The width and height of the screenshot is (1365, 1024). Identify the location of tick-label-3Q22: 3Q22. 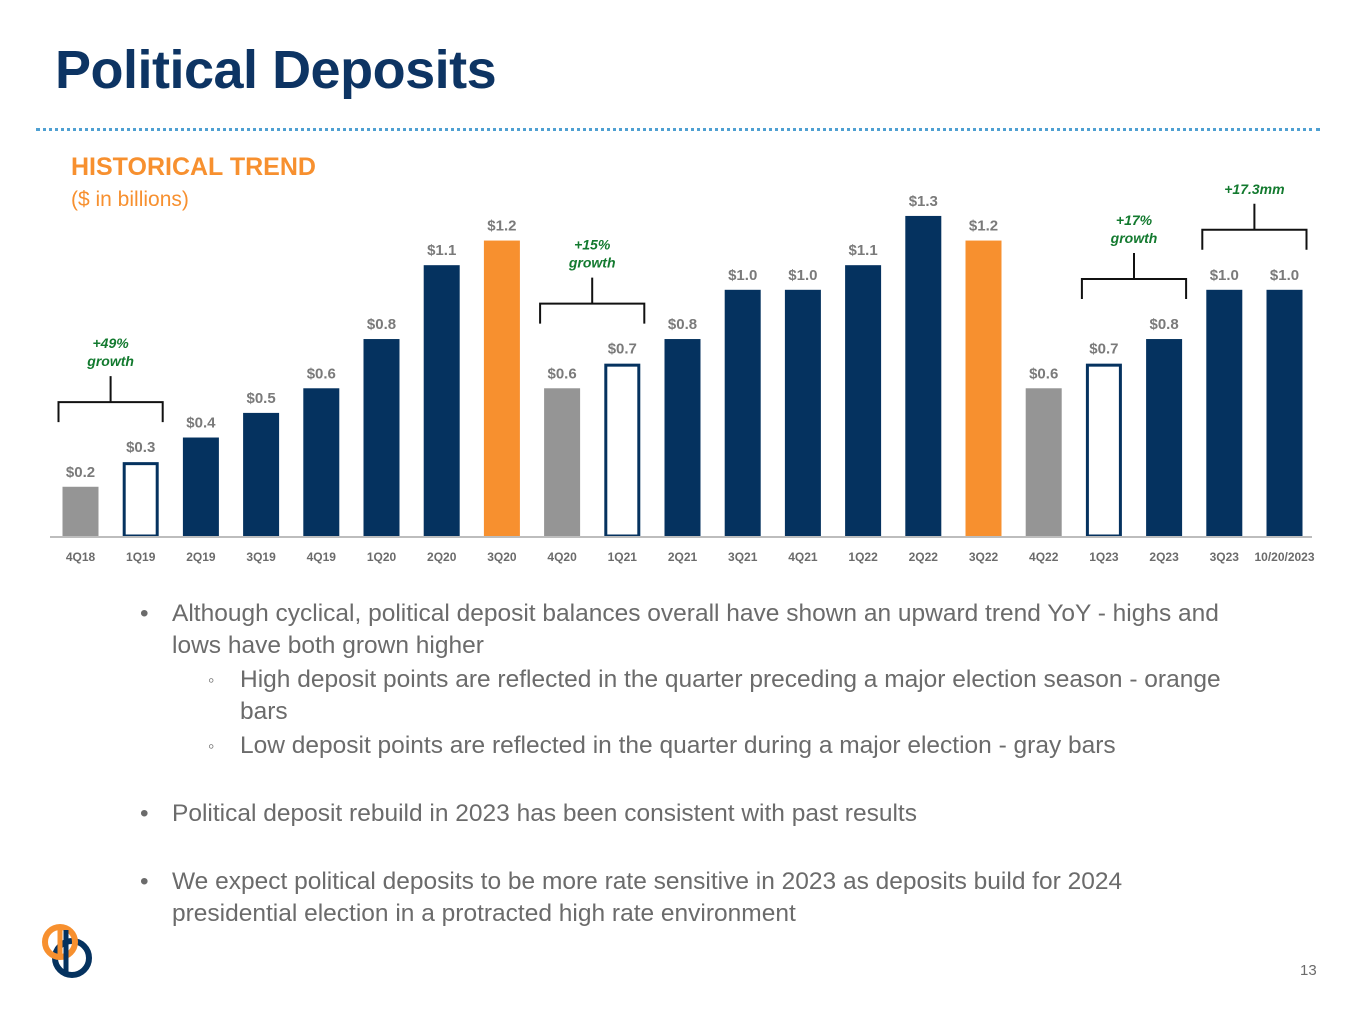
(984, 557).